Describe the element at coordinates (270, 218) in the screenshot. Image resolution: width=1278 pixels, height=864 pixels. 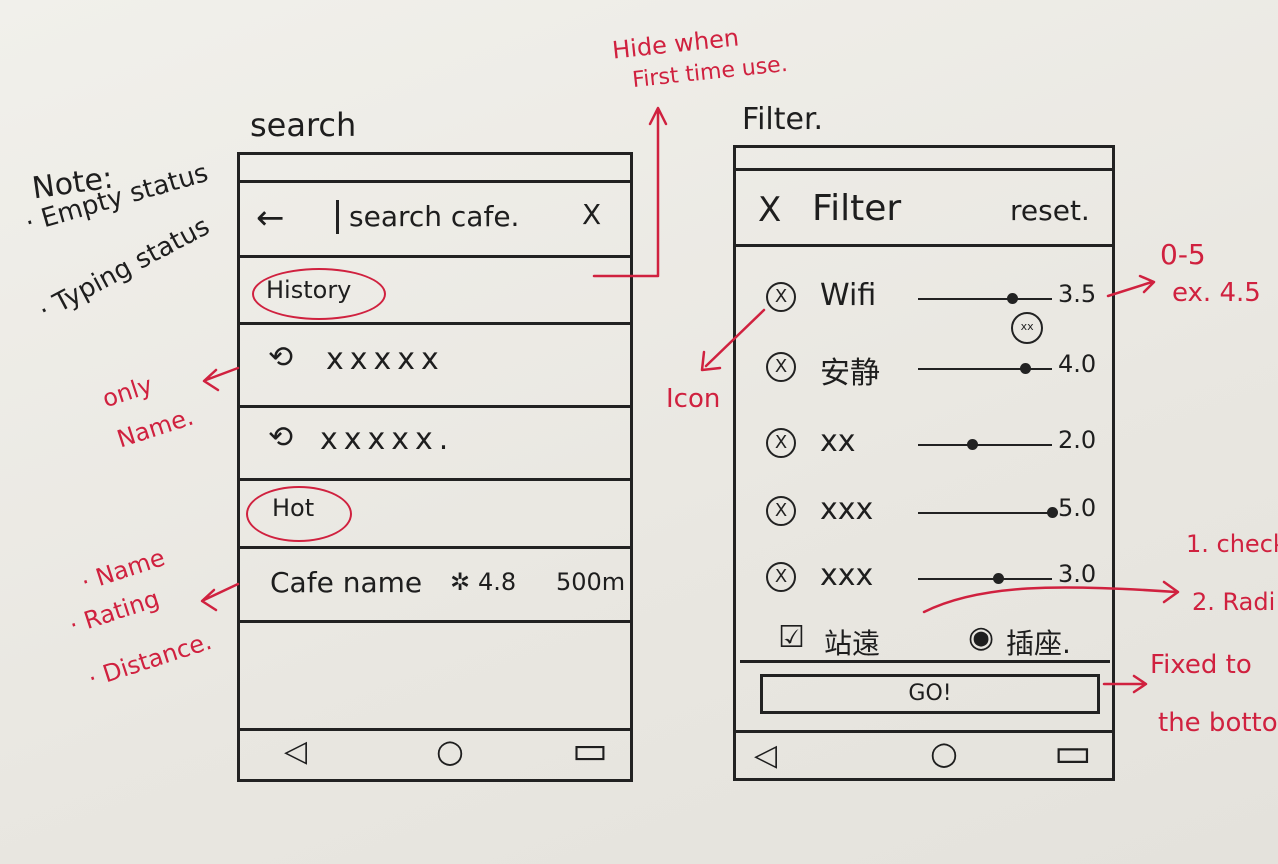
I see `back-arrow-icon: ←` at that location.